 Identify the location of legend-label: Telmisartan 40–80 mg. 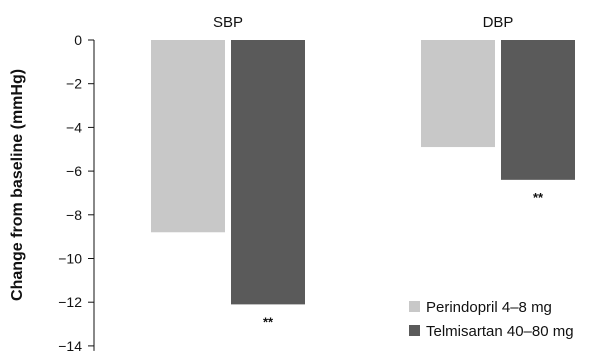
(500, 331).